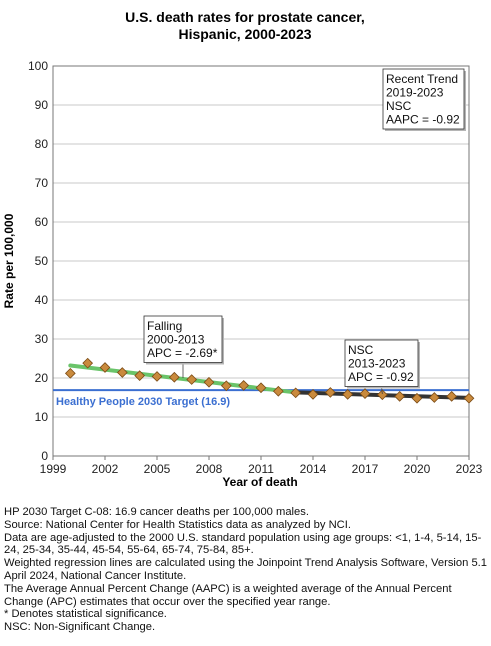 The image size is (491, 646). I want to click on annotation-text: APC = -2.69*, so click(182, 353).